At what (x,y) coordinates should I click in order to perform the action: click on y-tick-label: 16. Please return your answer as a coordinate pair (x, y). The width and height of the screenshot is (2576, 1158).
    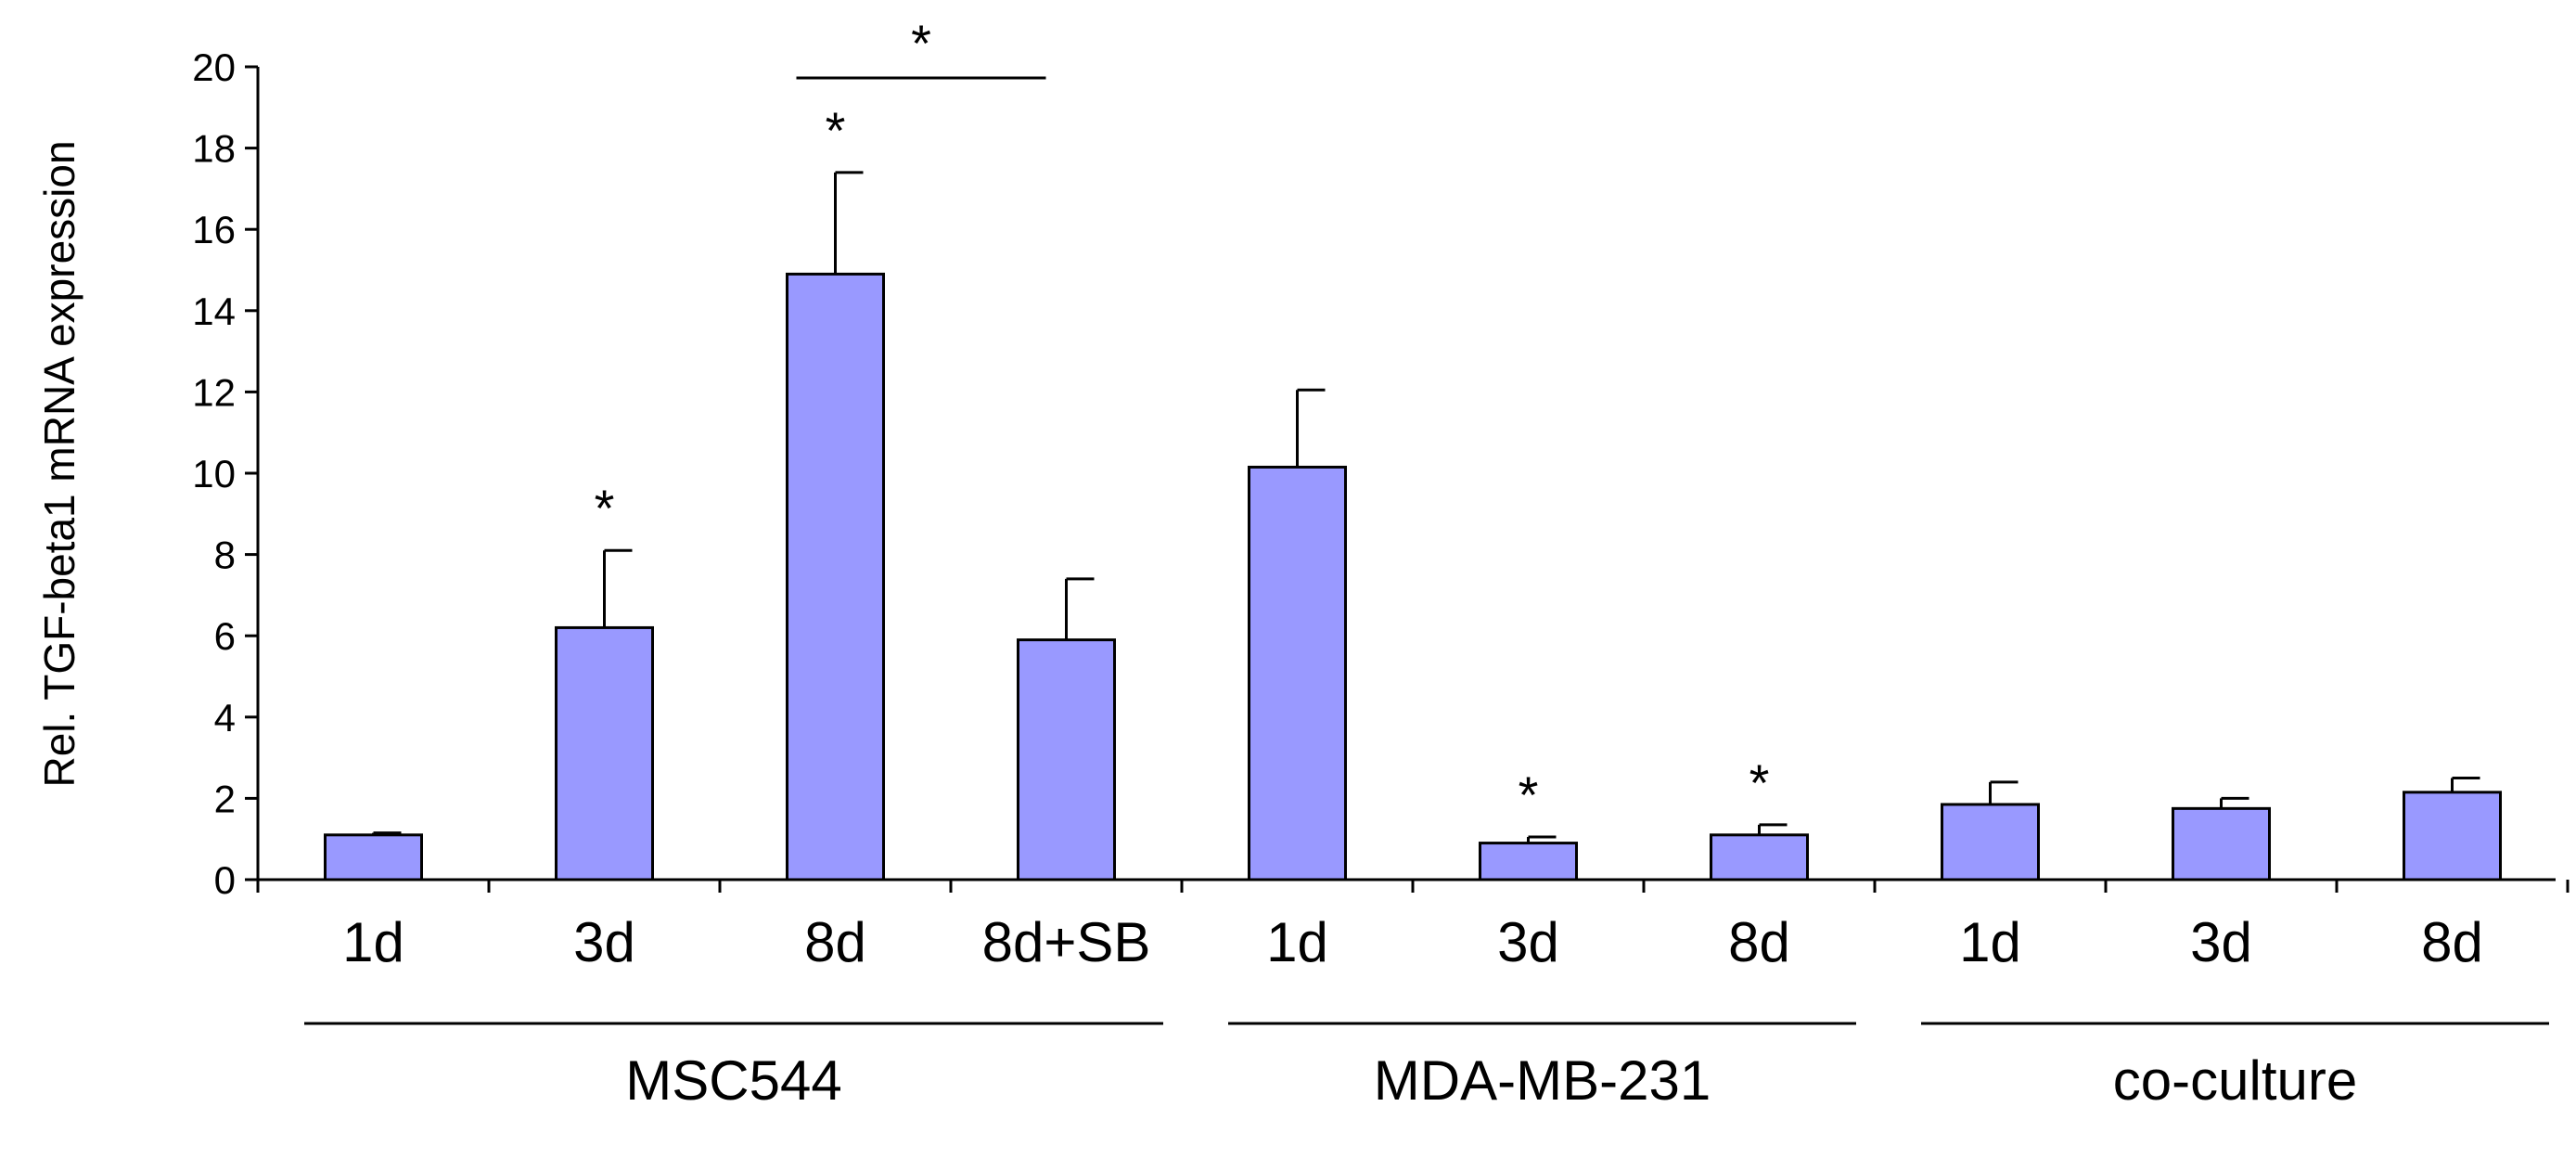
    Looking at the image, I should click on (214, 230).